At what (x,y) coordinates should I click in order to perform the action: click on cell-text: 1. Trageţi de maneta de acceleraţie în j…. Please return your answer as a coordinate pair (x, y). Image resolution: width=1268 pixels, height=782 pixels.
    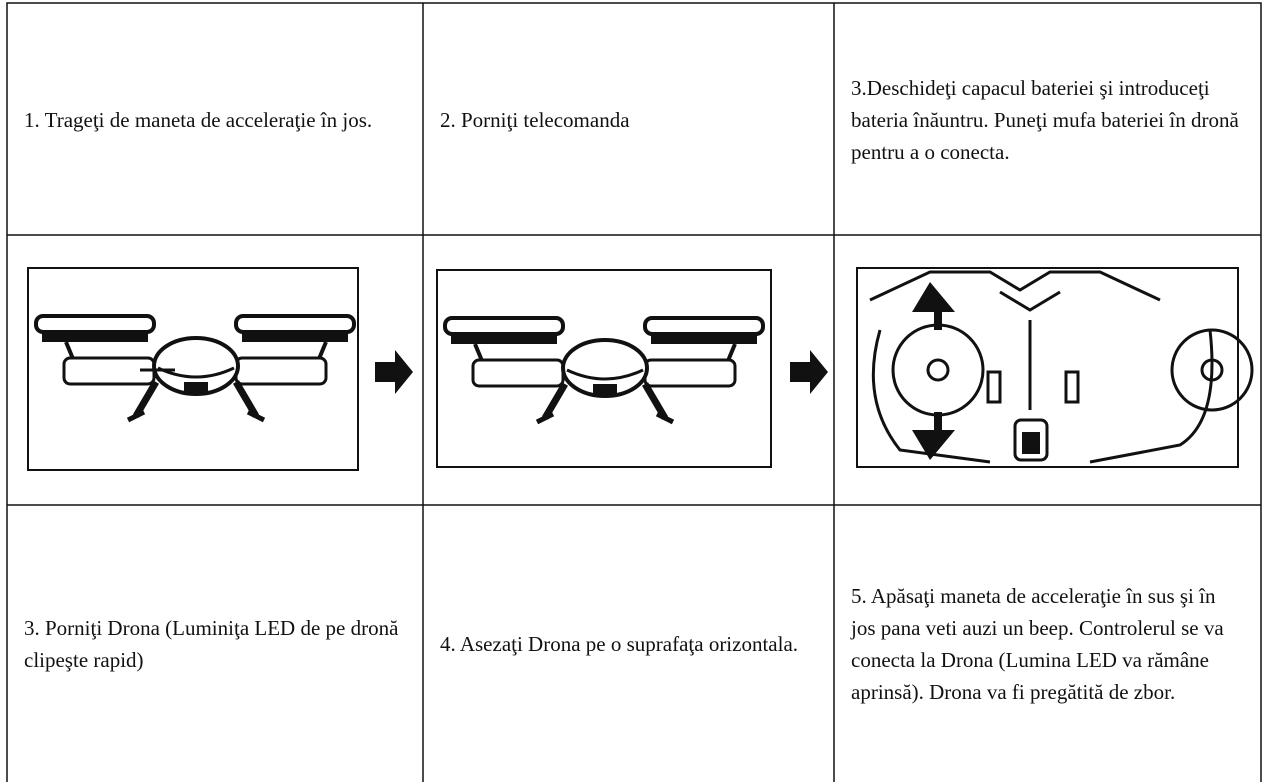
    Looking at the image, I should click on (198, 119).